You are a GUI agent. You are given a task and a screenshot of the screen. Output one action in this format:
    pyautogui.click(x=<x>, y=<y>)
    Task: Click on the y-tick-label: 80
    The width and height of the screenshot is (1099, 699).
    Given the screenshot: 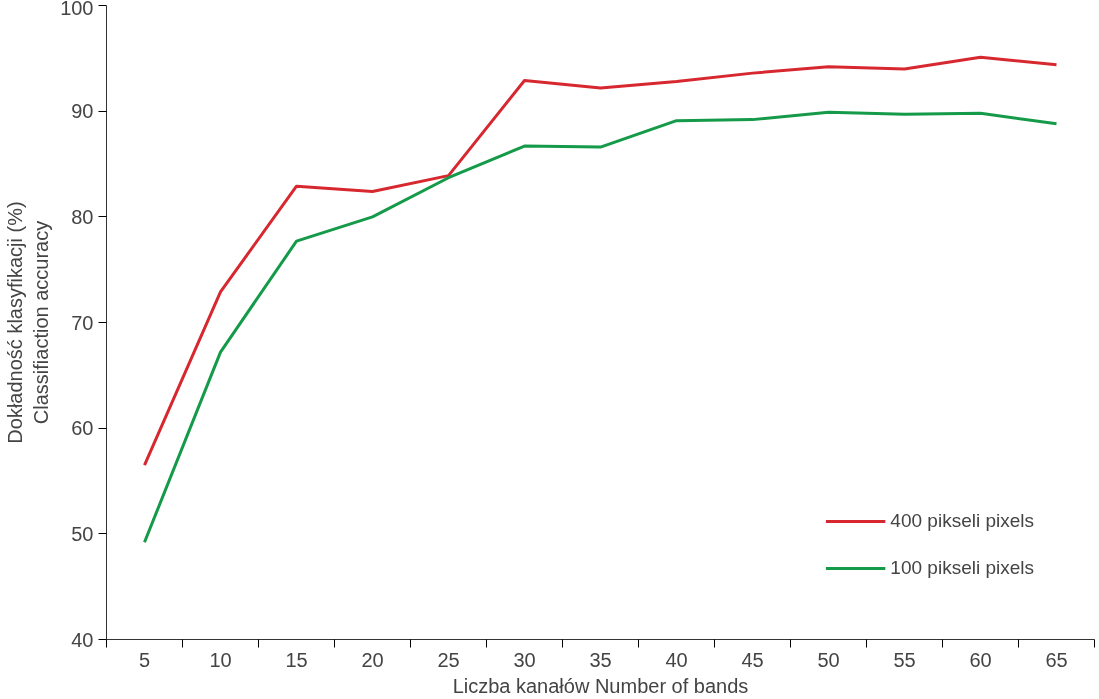 What is the action you would take?
    pyautogui.click(x=82, y=216)
    